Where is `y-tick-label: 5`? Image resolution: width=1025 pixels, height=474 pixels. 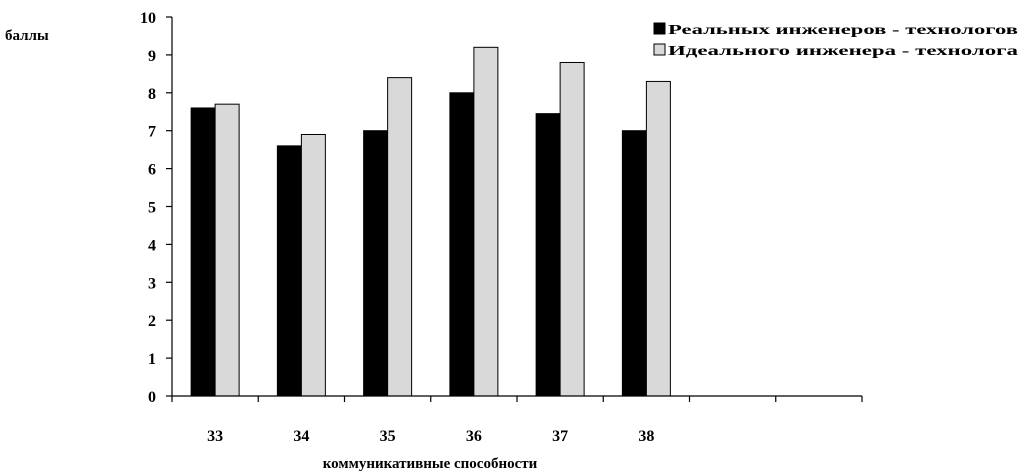
y-tick-label: 5 is located at coordinates (152, 208).